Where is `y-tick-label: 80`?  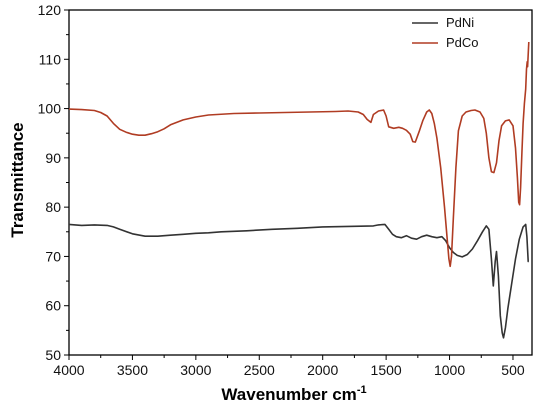
y-tick-label: 80 is located at coordinates (53, 207).